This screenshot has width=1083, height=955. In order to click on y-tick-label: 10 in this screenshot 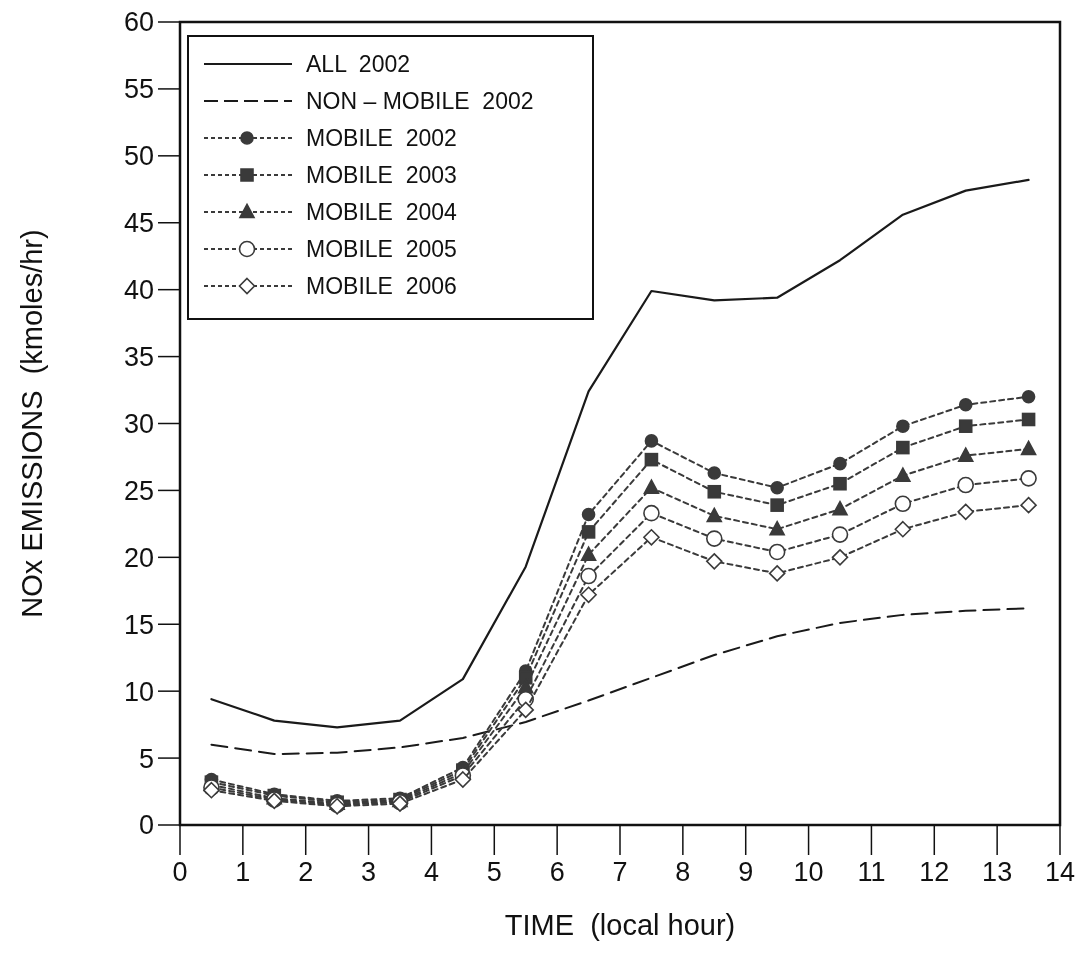, I will do `click(138, 691)`.